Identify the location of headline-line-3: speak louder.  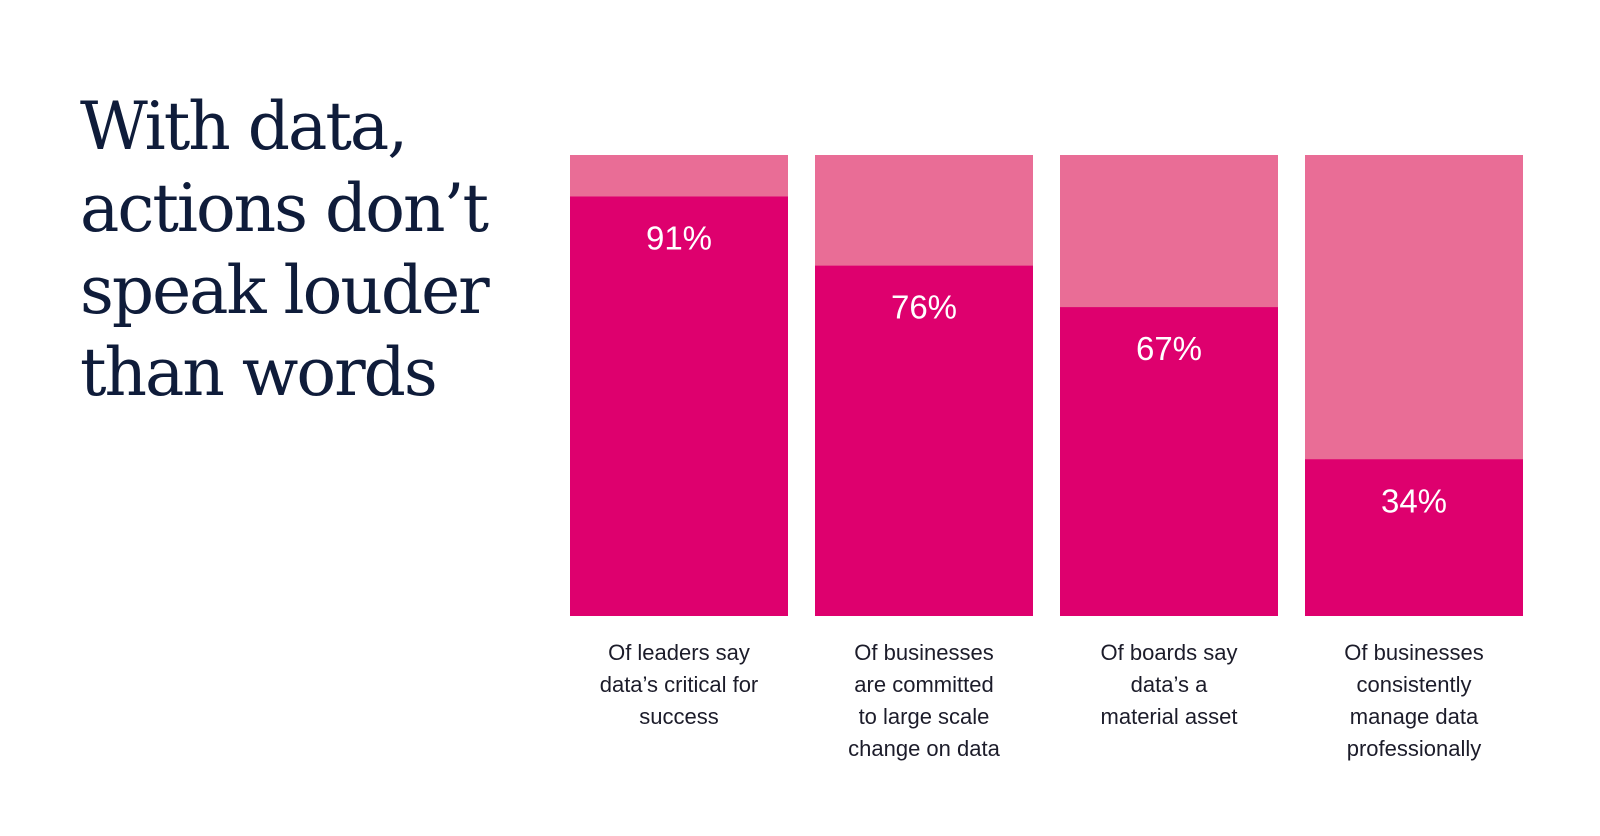
(285, 290).